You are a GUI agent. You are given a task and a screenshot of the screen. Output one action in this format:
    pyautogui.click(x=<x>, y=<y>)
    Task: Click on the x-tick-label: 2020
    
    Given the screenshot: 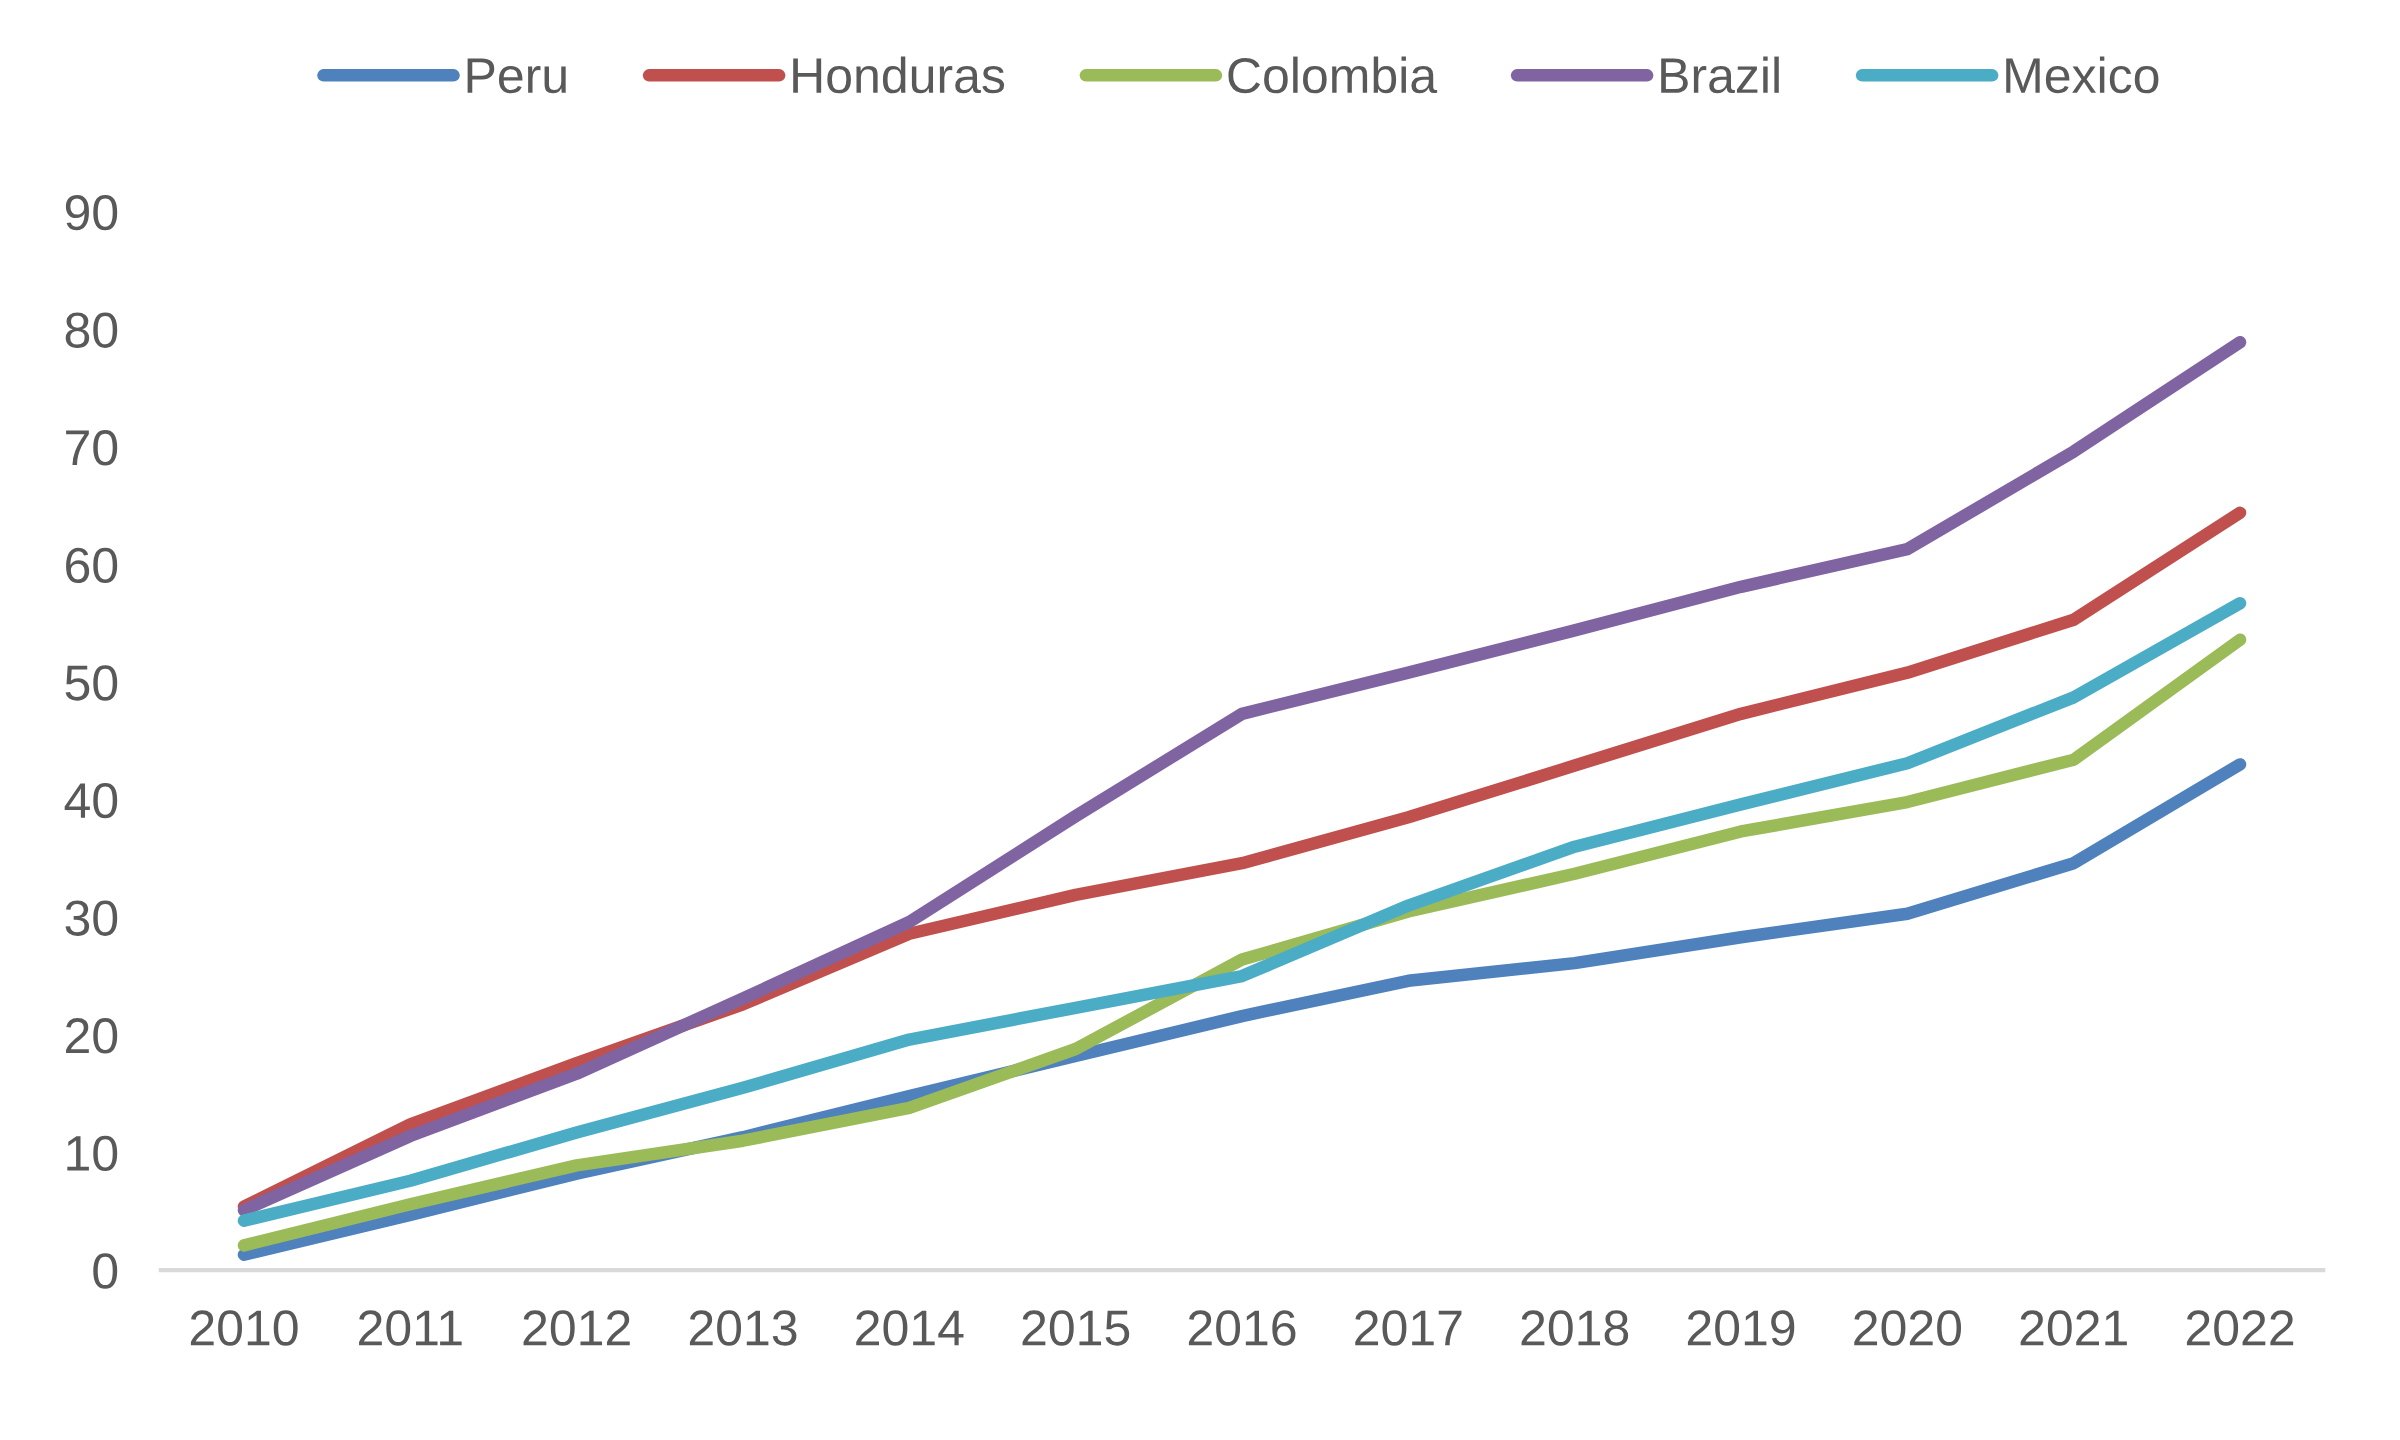 What is the action you would take?
    pyautogui.click(x=1908, y=1328)
    